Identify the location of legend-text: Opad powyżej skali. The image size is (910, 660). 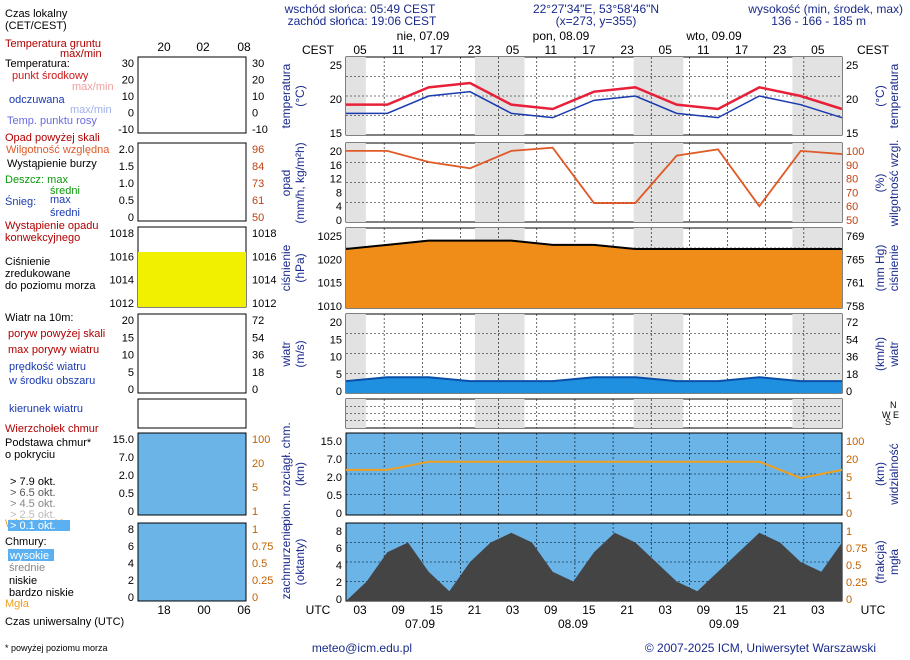
(52, 138).